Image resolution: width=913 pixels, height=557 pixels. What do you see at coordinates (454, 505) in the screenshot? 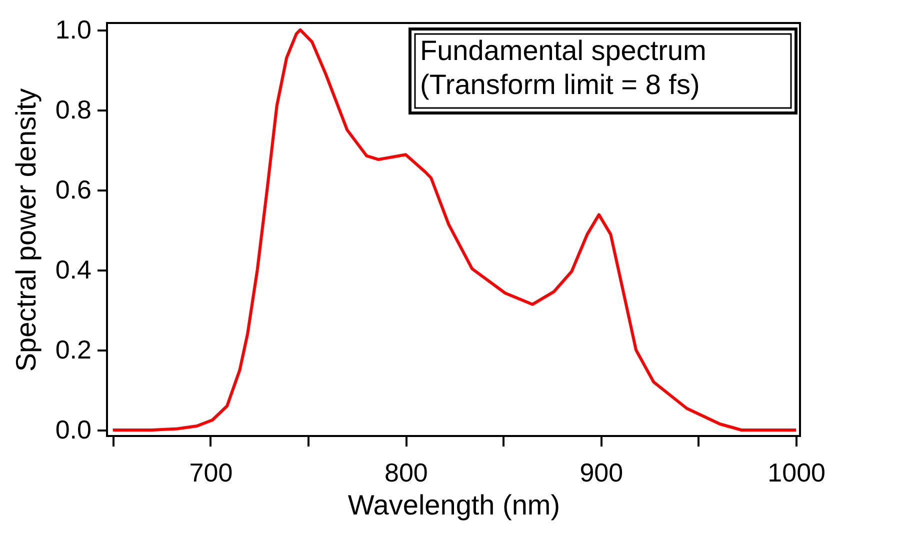
I see `x-axis-title: Wavelength (nm)` at bounding box center [454, 505].